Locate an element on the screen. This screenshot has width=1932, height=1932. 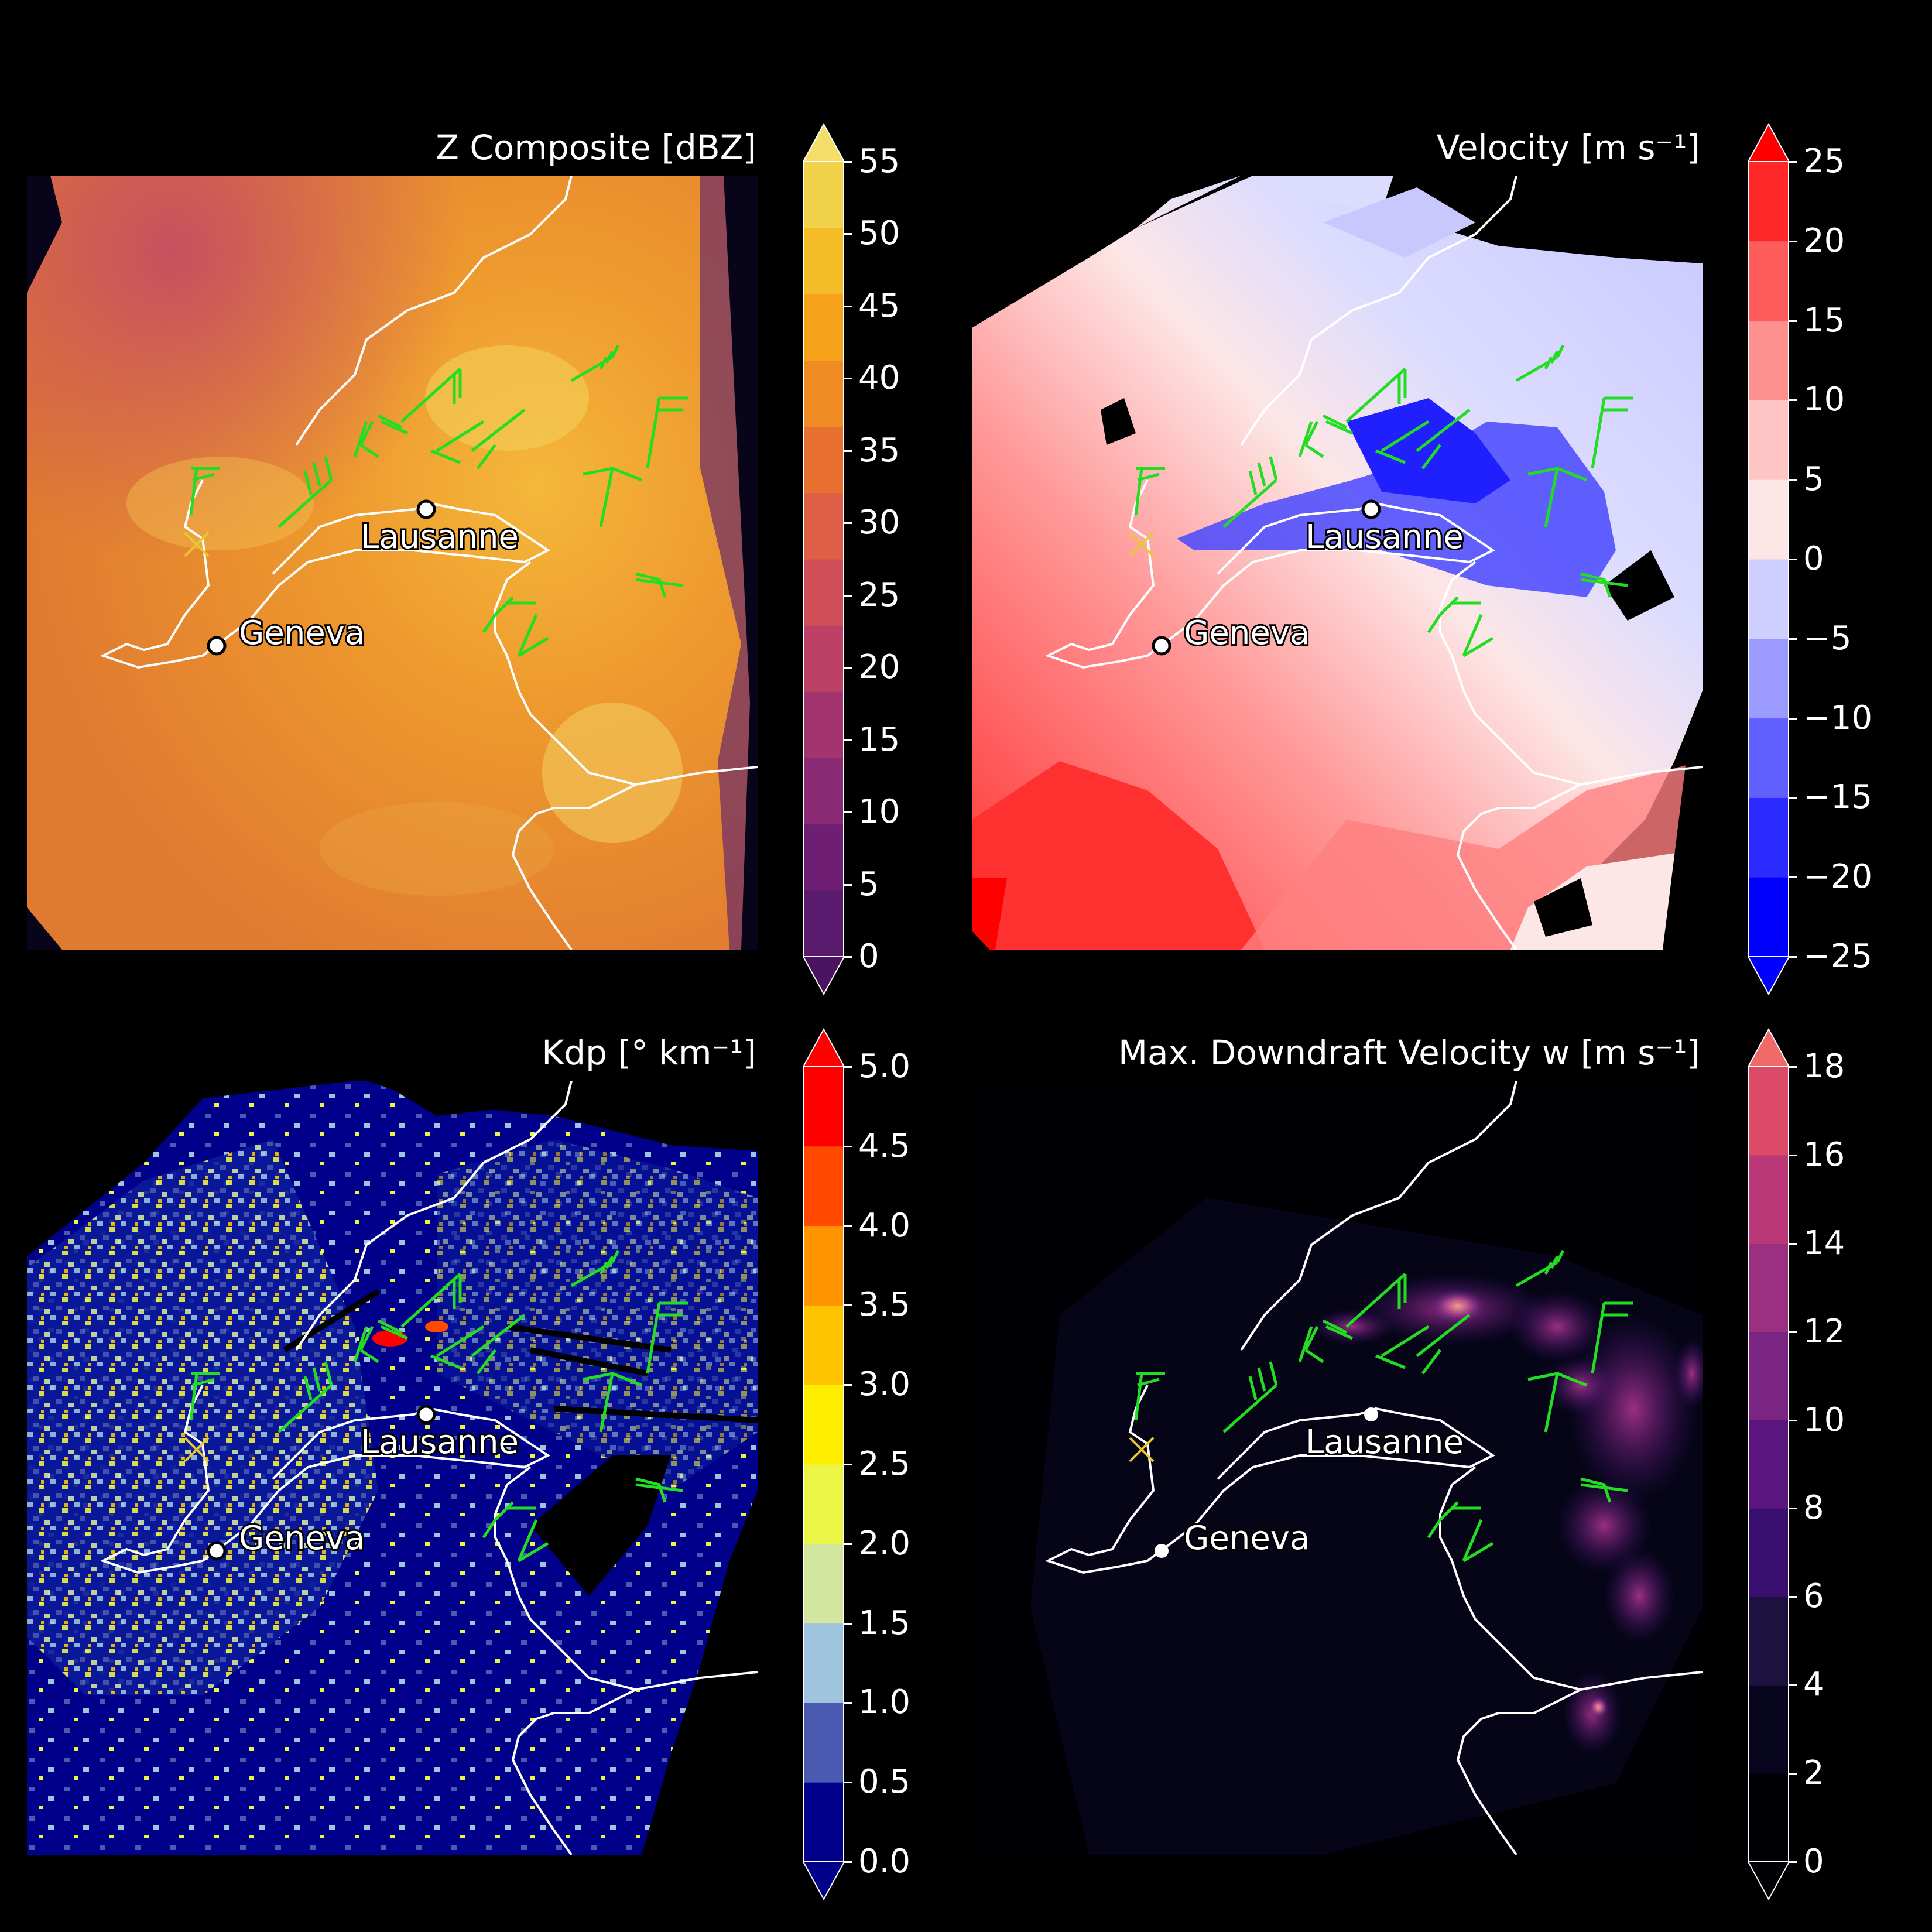
colorbar-tick-label: 50 is located at coordinates (879, 233).